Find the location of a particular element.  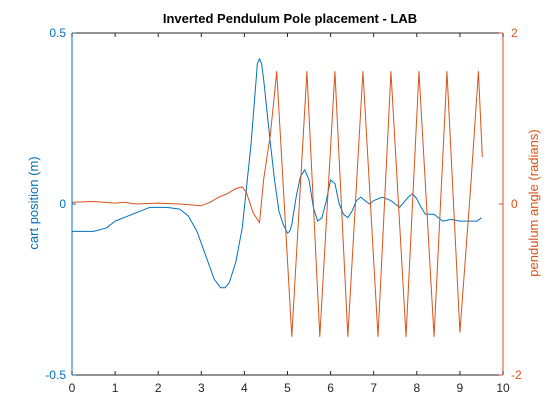

x-tick-label: 1 is located at coordinates (115, 388).